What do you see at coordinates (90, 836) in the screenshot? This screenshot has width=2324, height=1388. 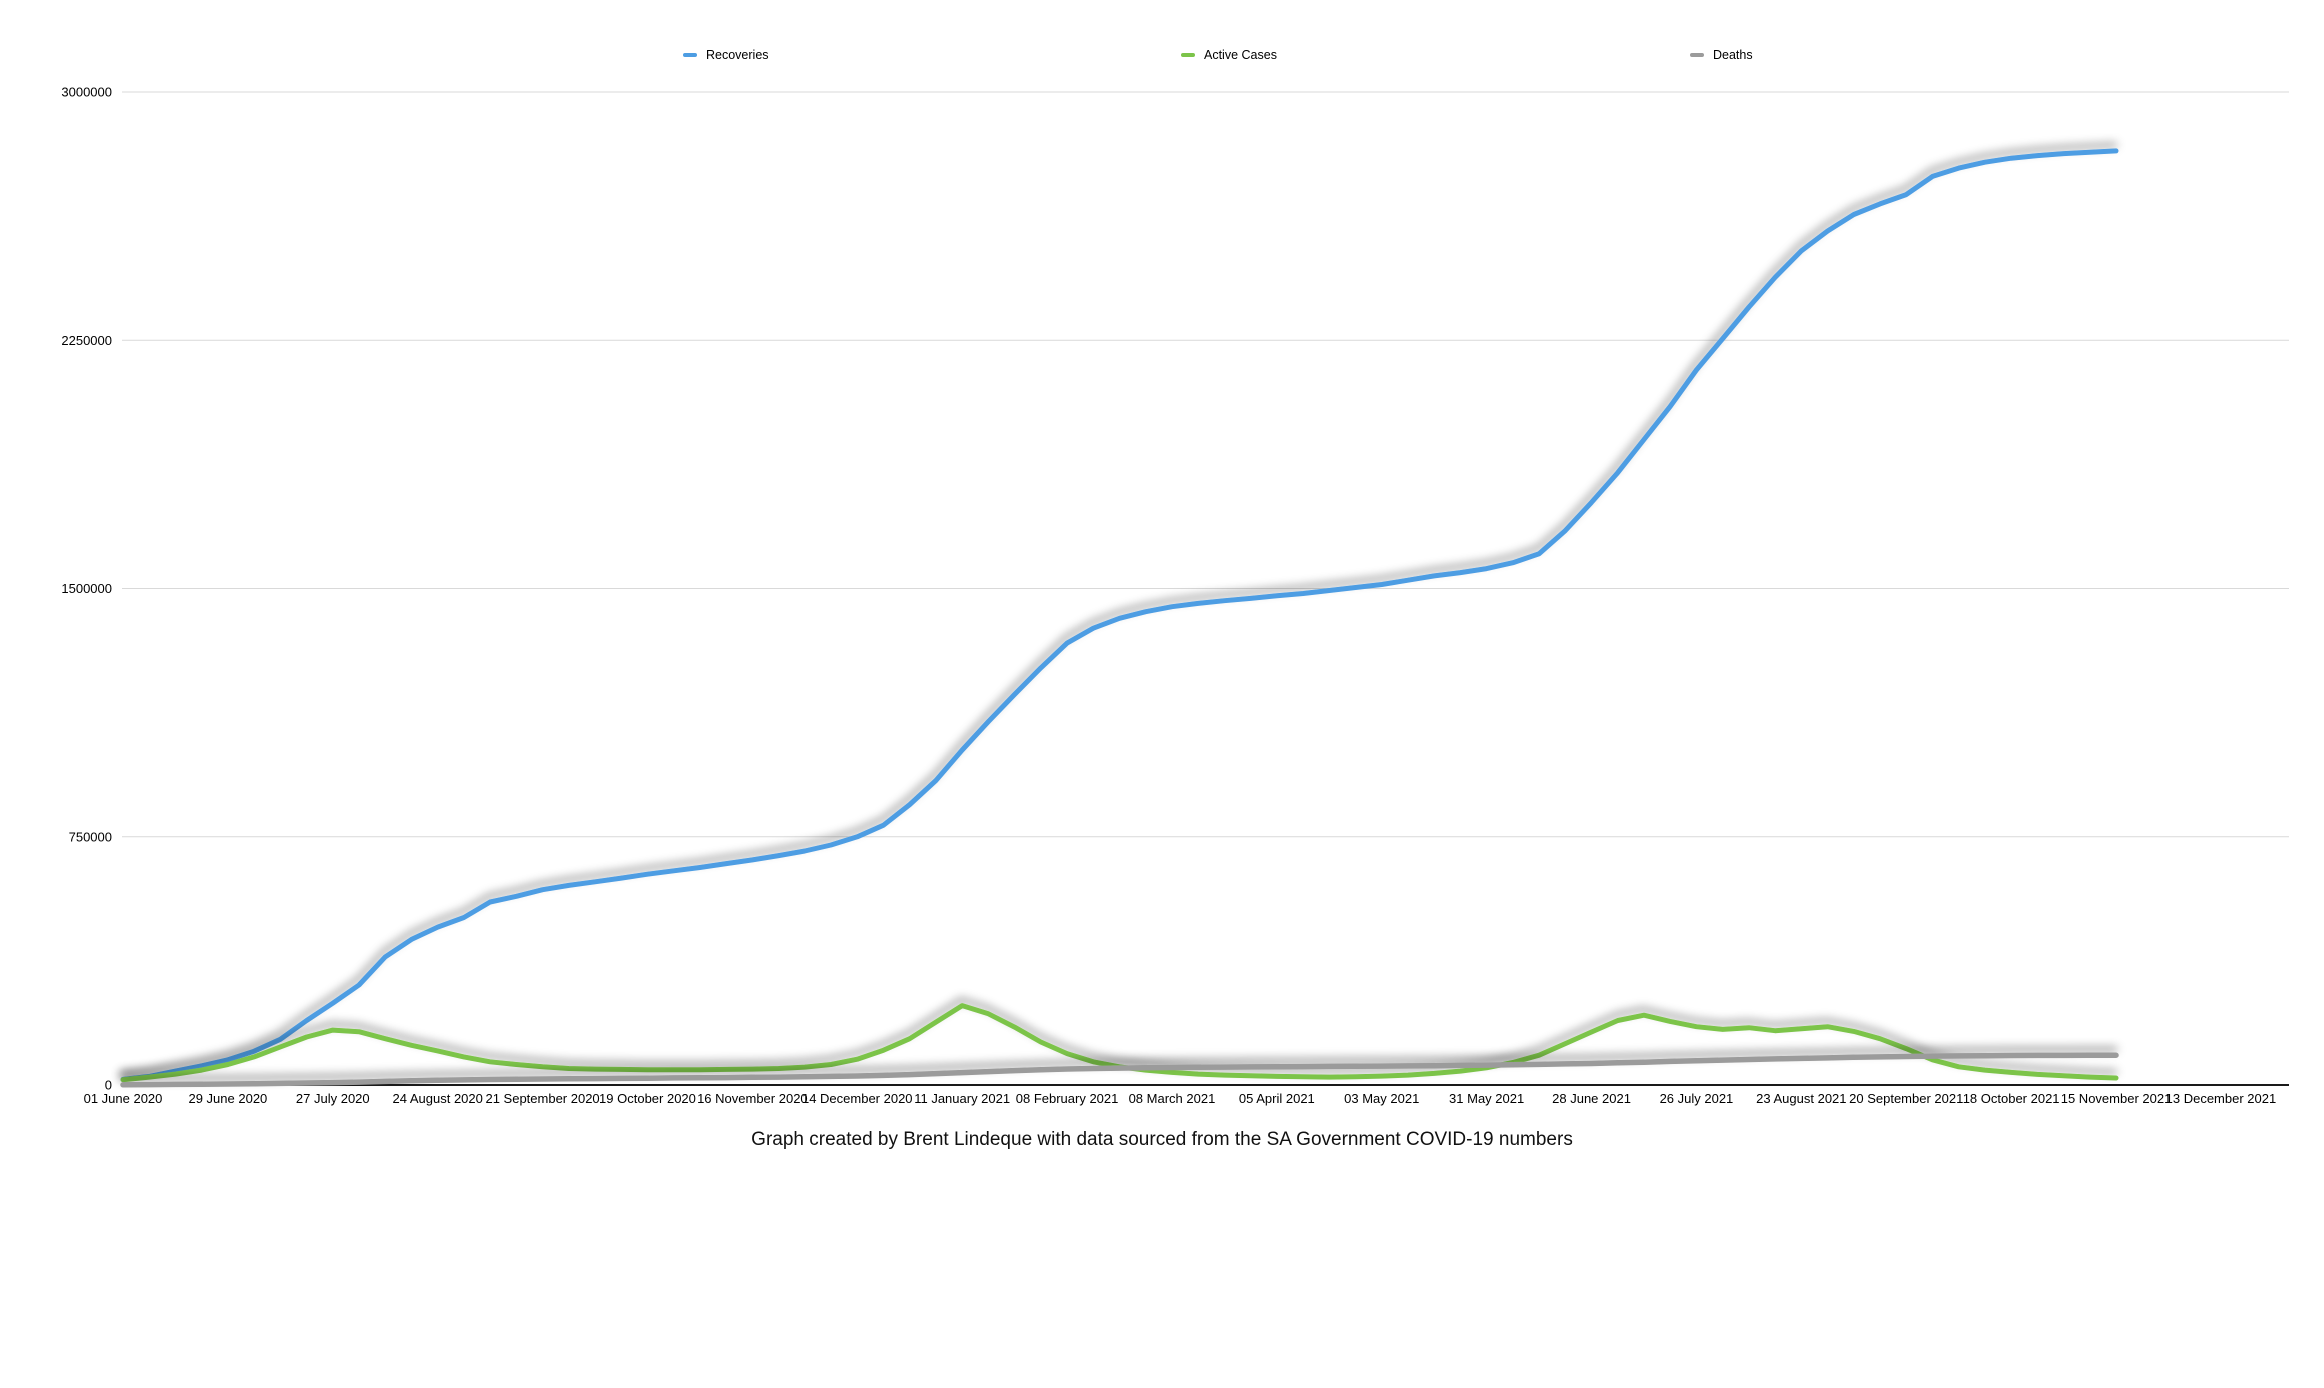 I see `y-tick-label: 750000` at bounding box center [90, 836].